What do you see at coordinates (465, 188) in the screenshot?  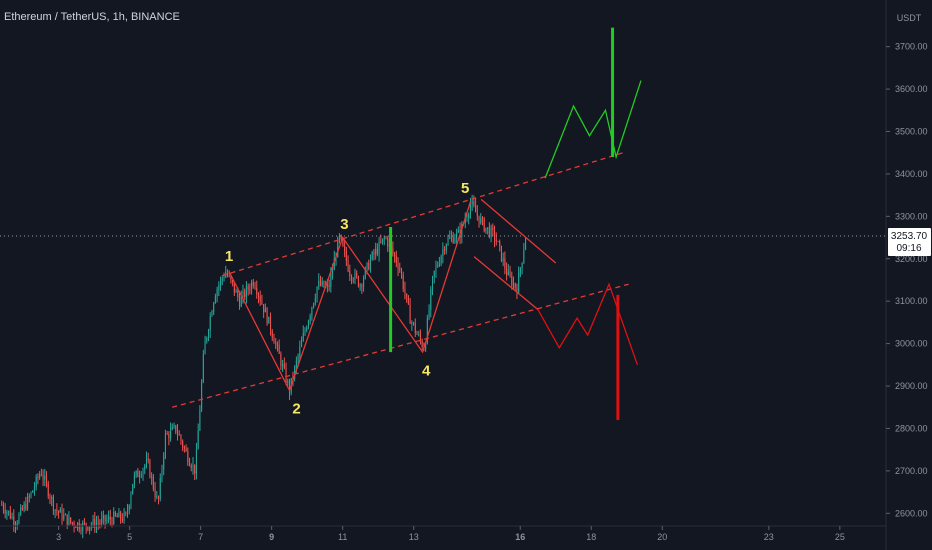 I see `wave-label-5: 5` at bounding box center [465, 188].